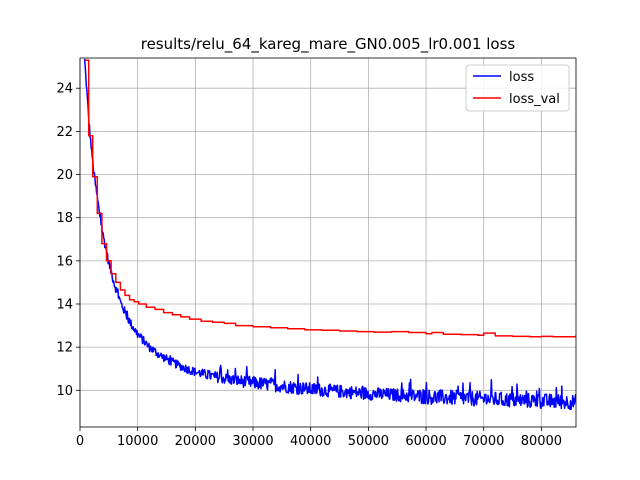 The height and width of the screenshot is (480, 640). I want to click on y-tick-label: 18, so click(64, 218).